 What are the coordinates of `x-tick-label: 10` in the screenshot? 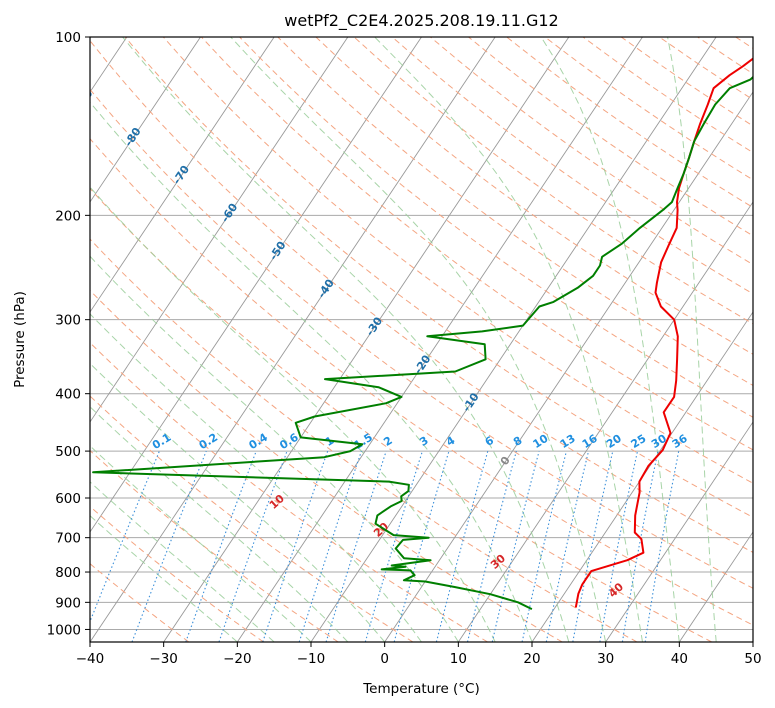 It's located at (458, 659).